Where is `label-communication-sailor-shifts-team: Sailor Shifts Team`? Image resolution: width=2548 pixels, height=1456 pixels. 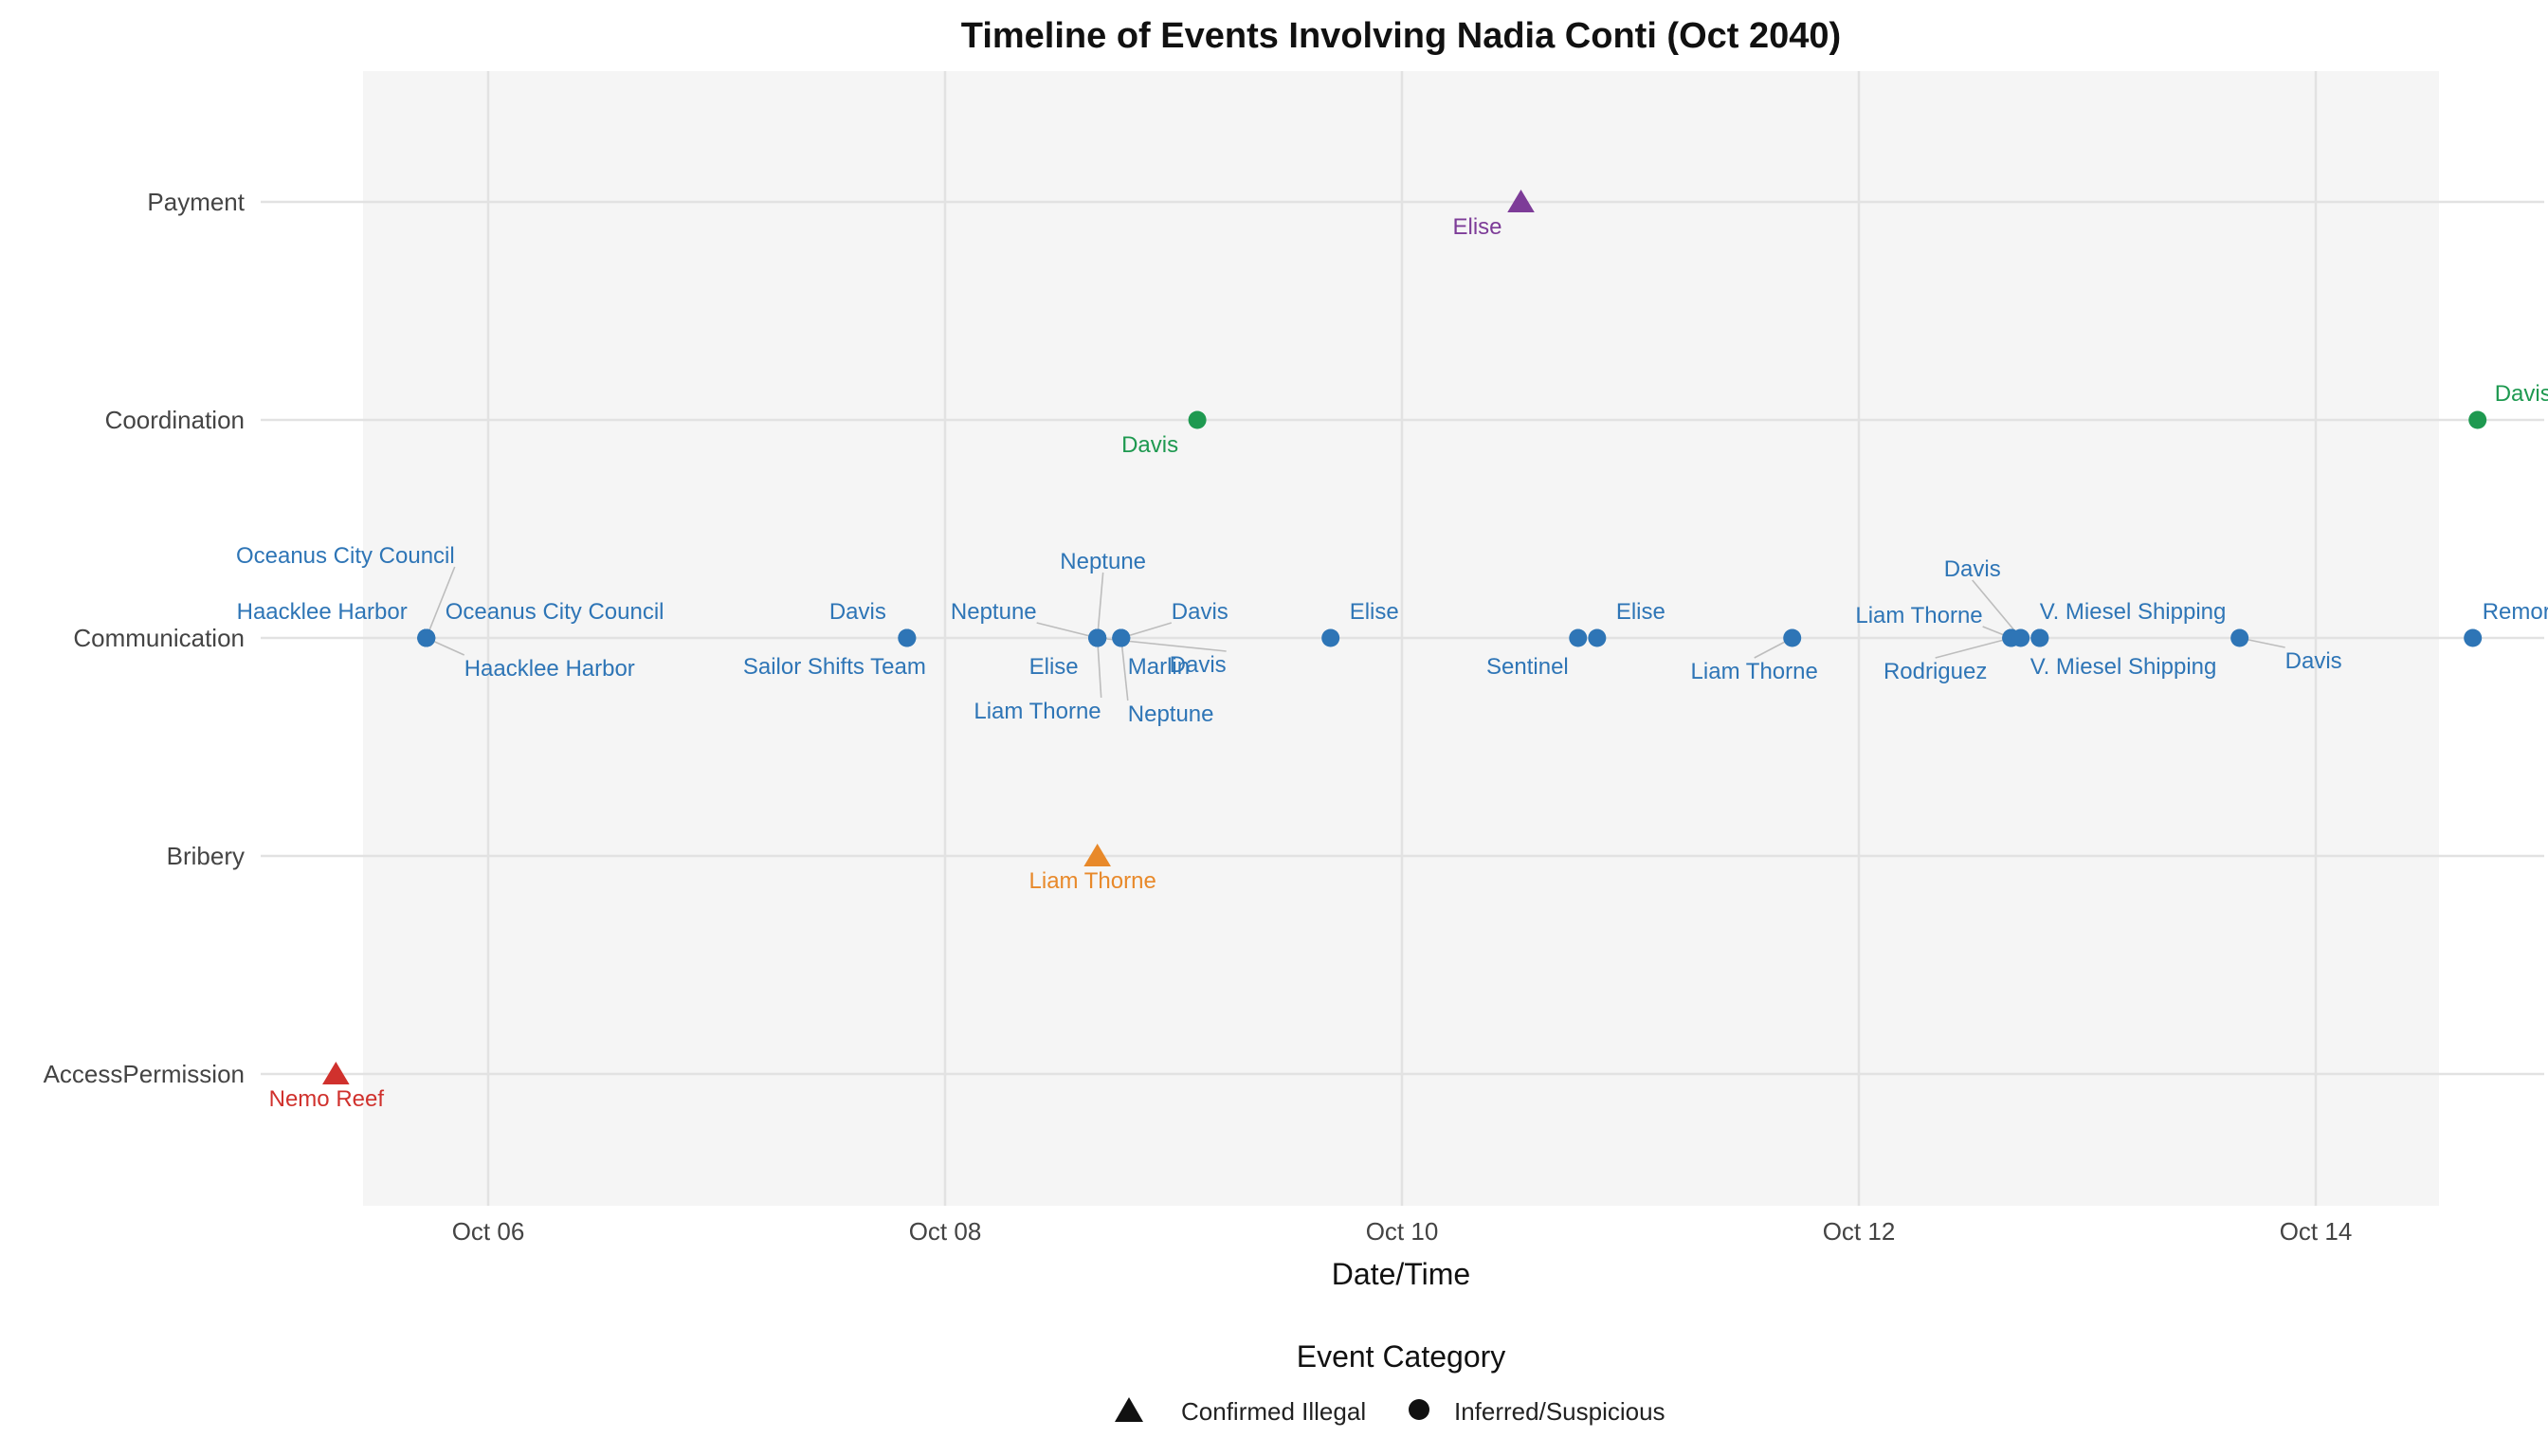
label-communication-sailor-shifts-team: Sailor Shifts Team is located at coordinates (834, 667).